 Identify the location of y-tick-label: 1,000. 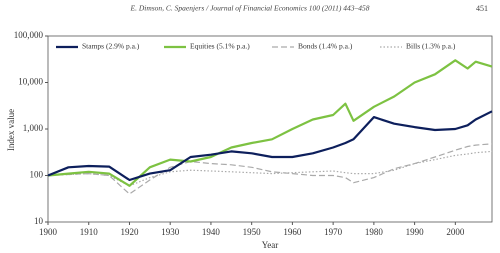
(33, 128).